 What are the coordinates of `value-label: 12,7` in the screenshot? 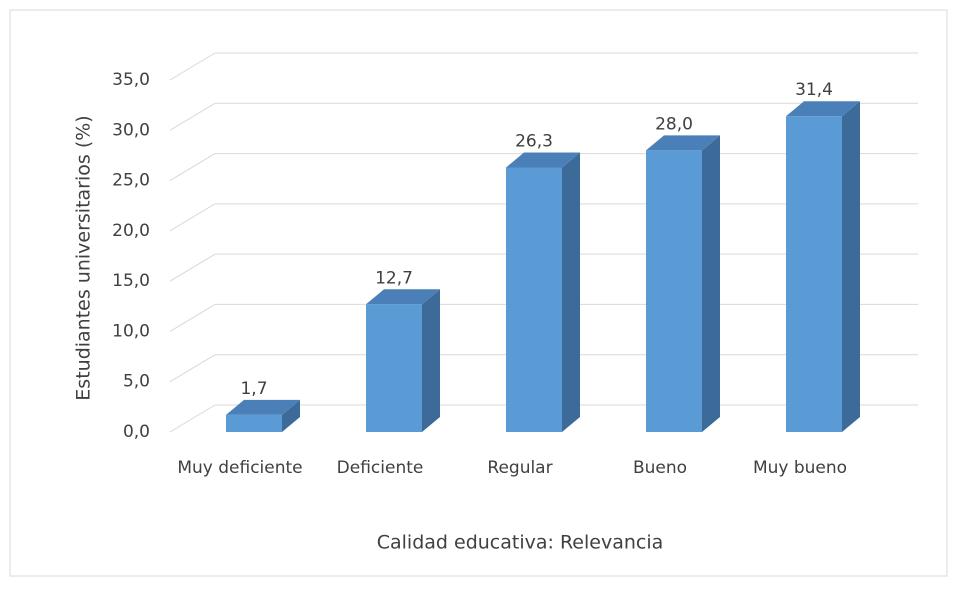 It's located at (394, 278).